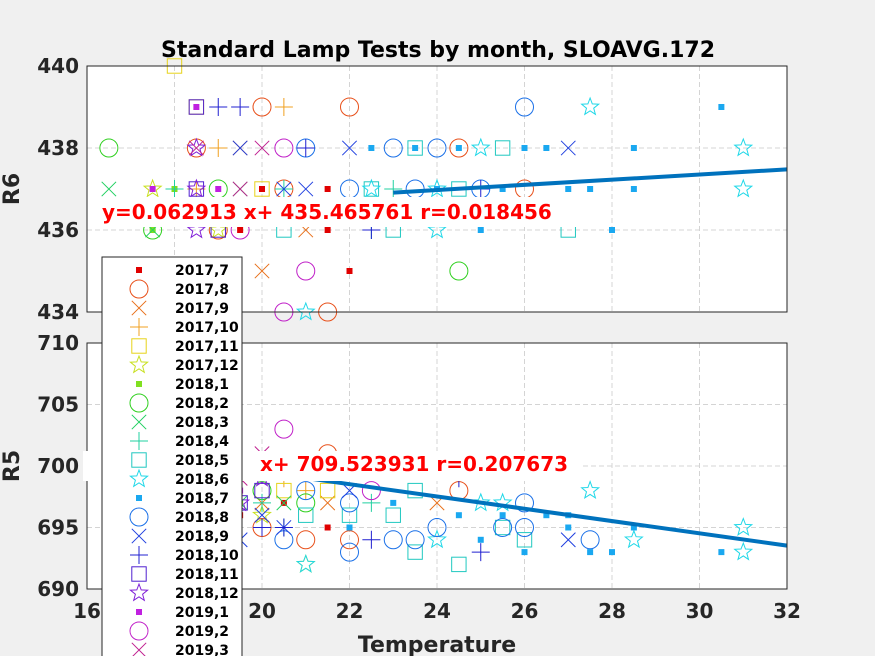  What do you see at coordinates (12, 466) in the screenshot?
I see `bottom-y-axis-label: R5` at bounding box center [12, 466].